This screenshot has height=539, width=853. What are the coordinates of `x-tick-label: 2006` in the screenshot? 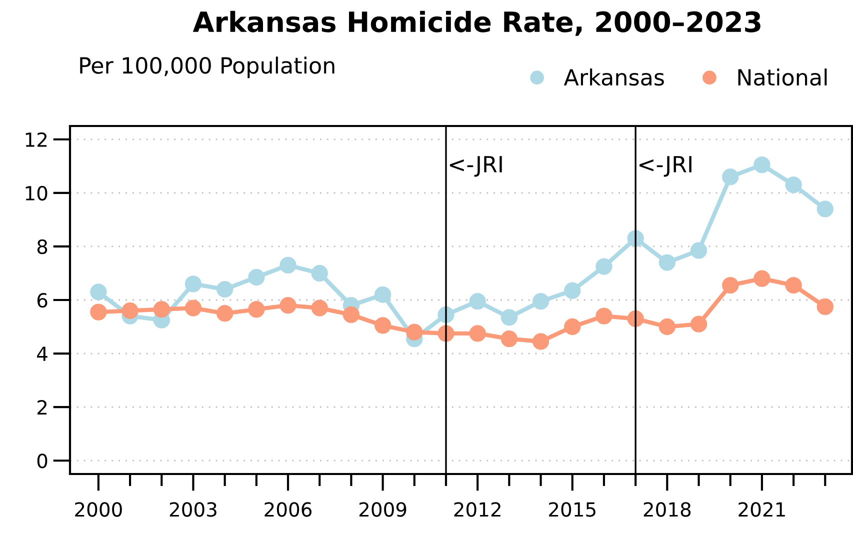 It's located at (288, 509).